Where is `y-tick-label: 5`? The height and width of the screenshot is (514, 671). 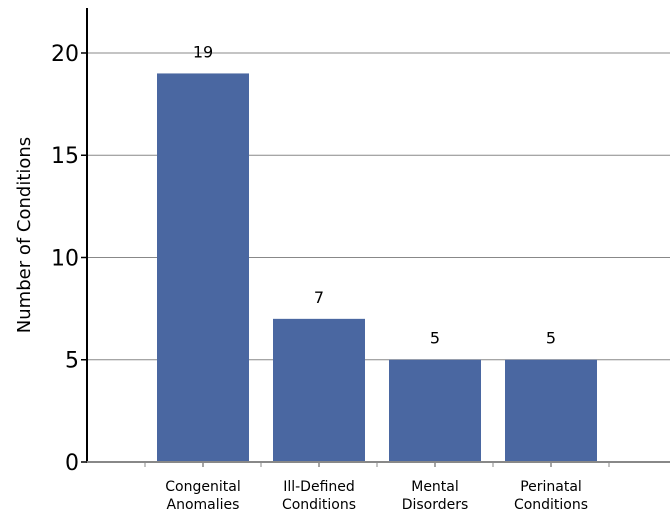
y-tick-label: 5 is located at coordinates (72, 361).